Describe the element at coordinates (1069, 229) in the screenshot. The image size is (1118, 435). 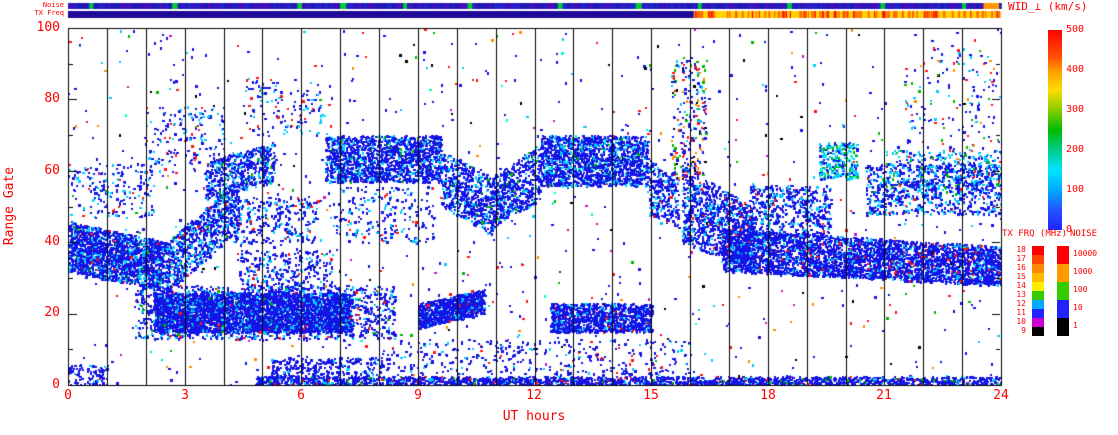
I see `wid-tick-label: 0` at that location.